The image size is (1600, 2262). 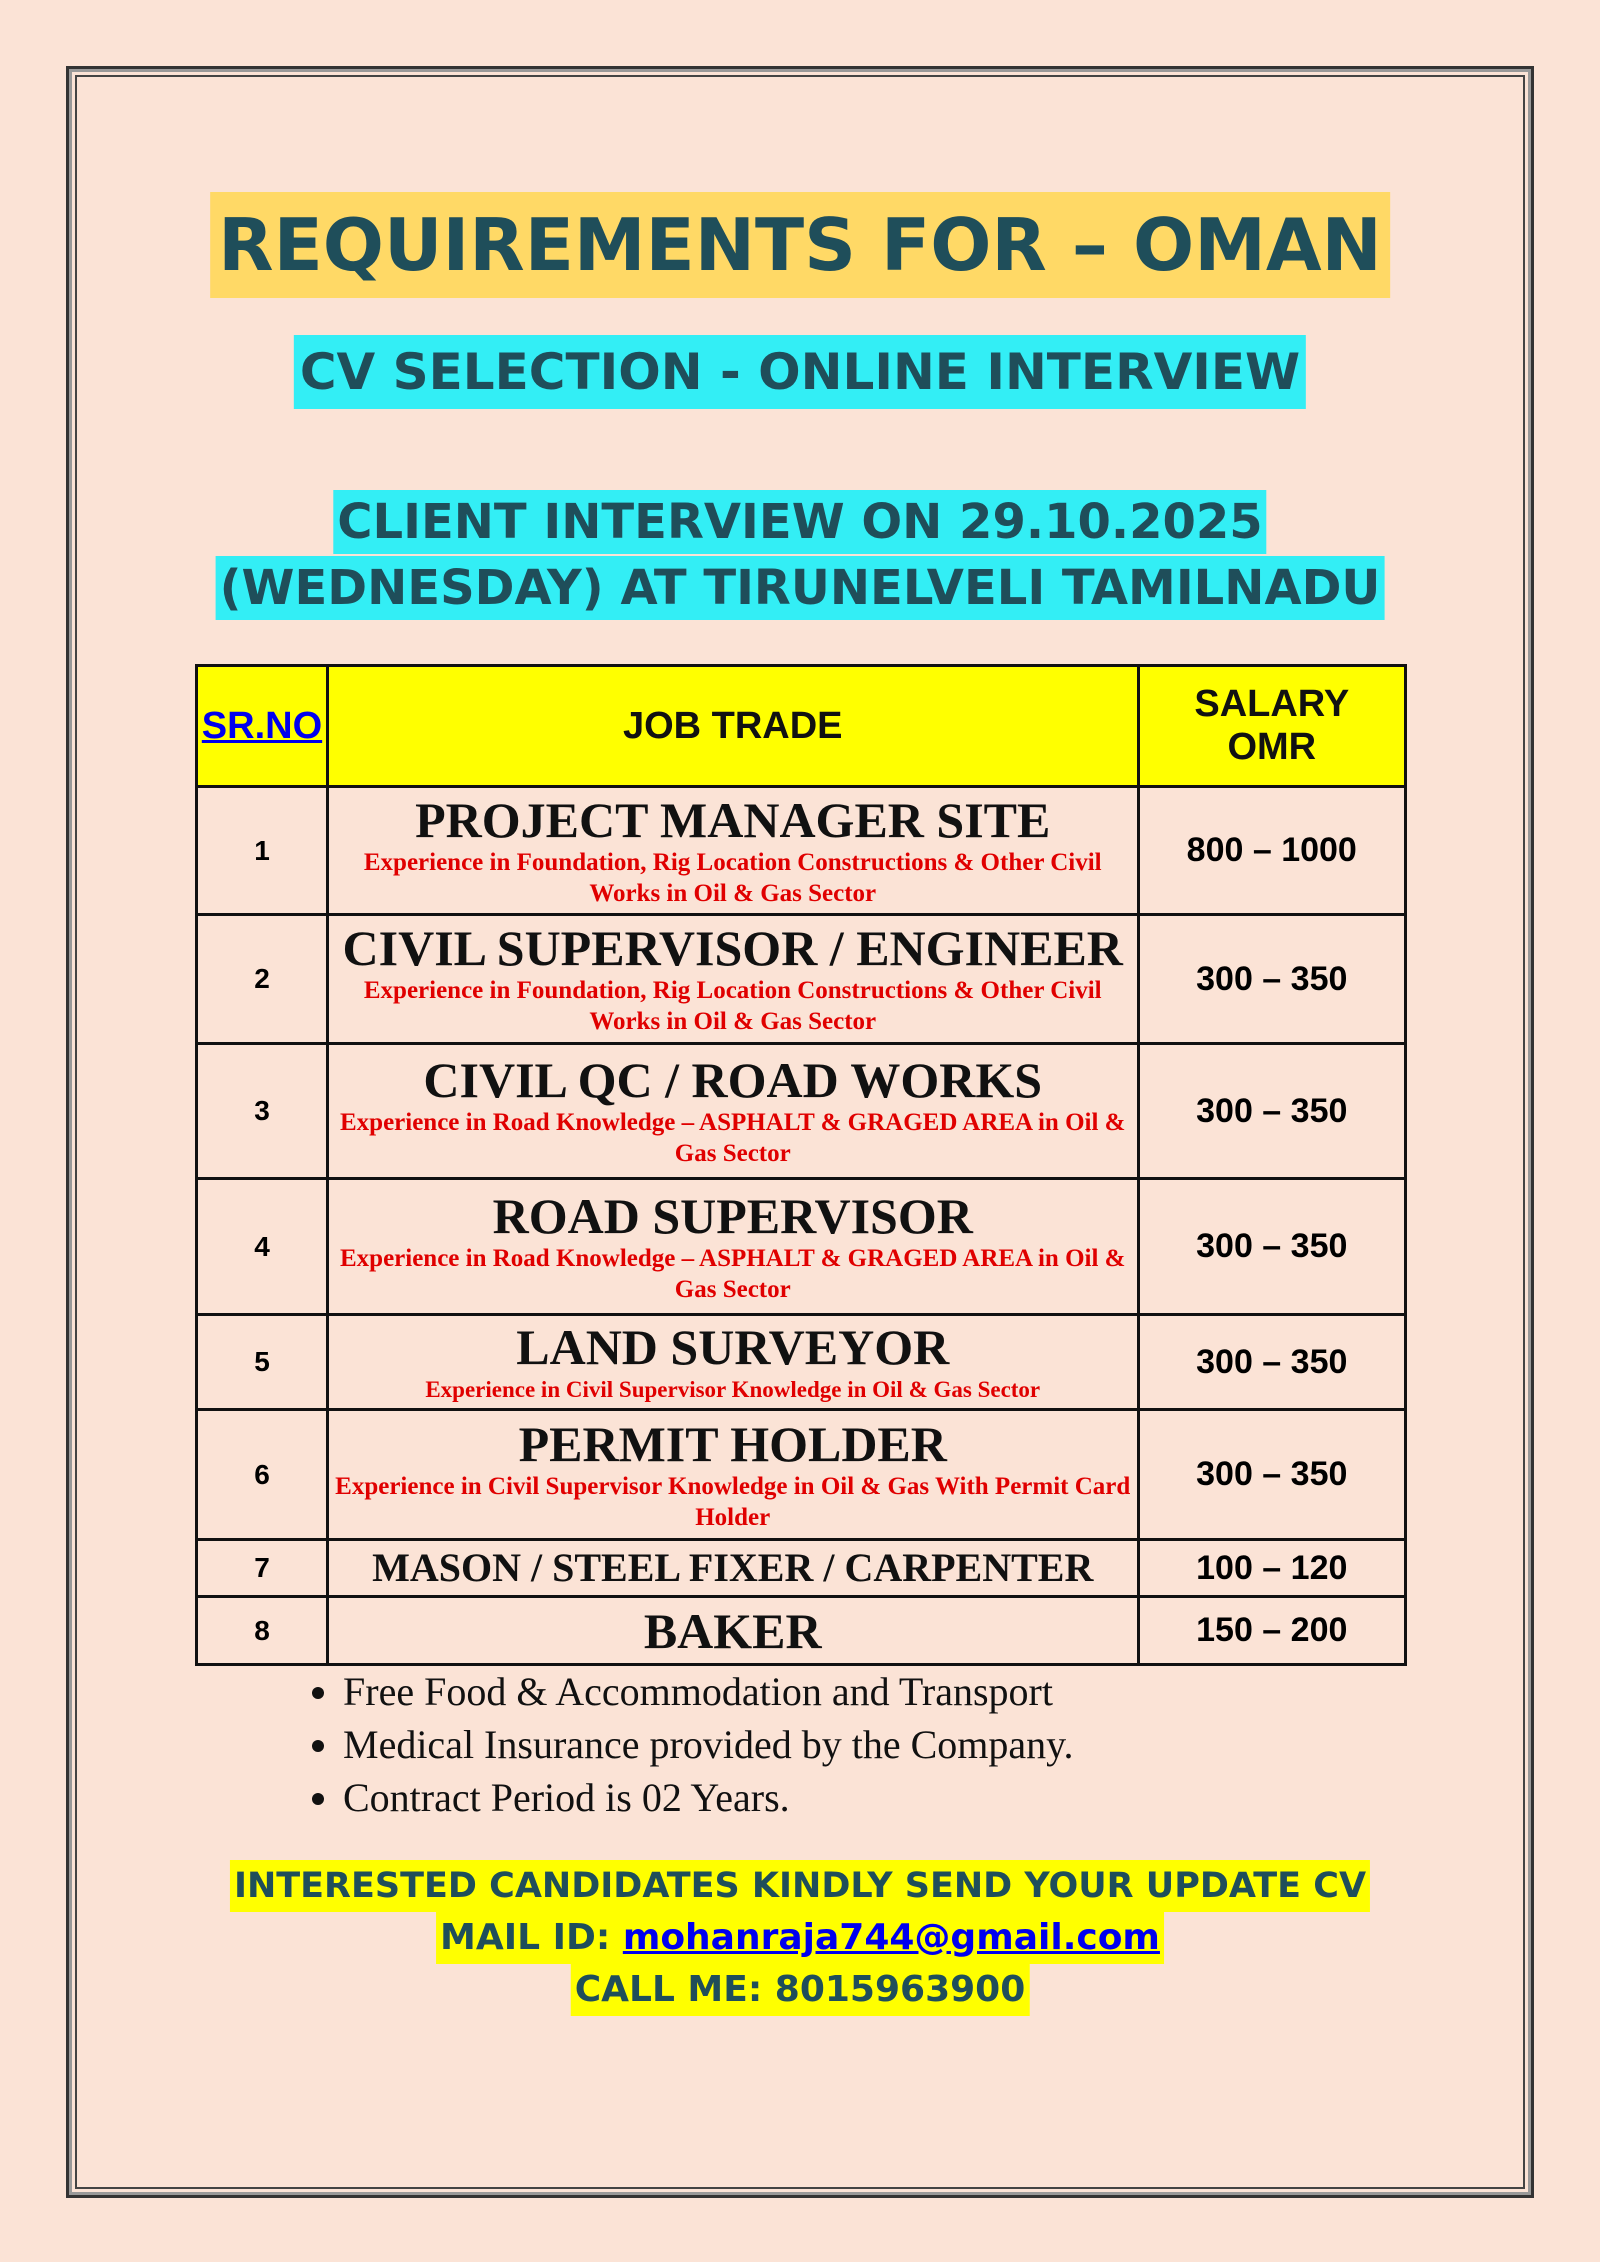 I want to click on sr-no: 2, so click(x=262, y=979).